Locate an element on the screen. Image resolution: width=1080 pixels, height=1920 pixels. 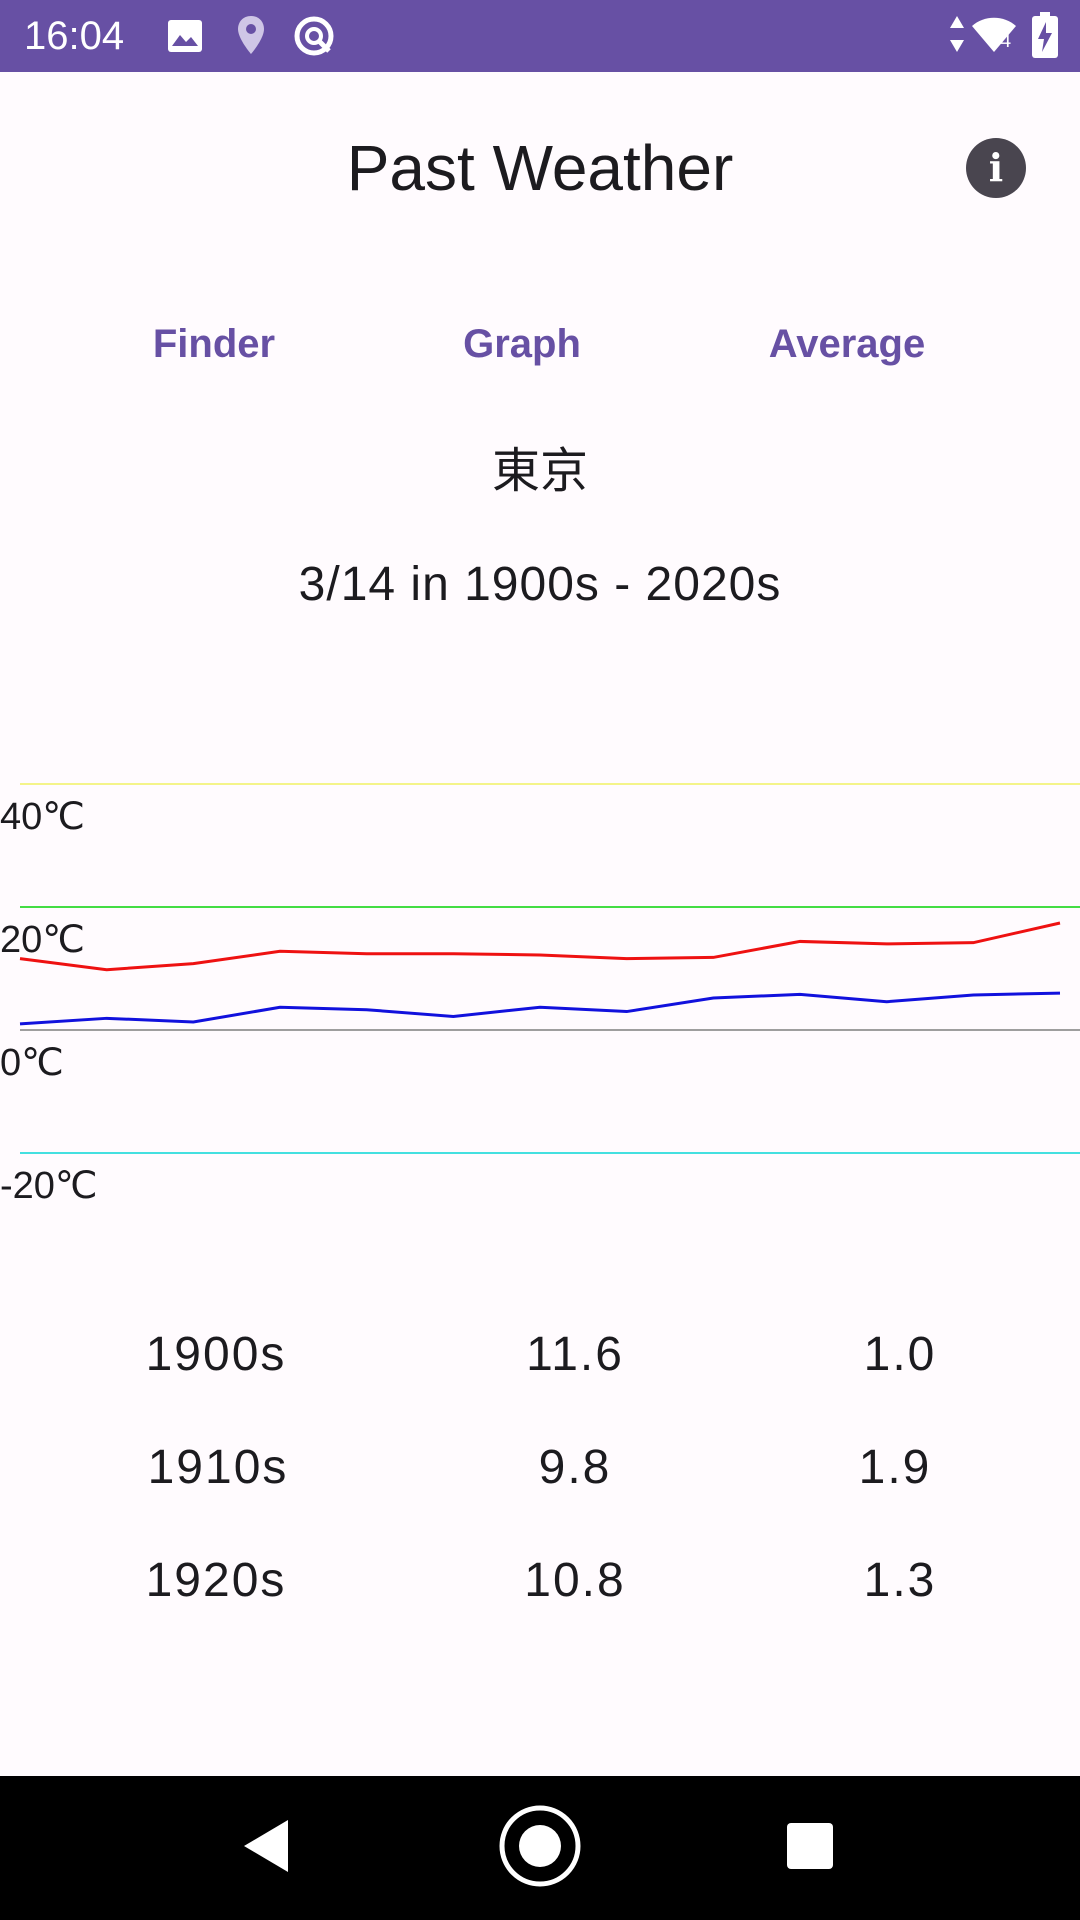
wifi-badge: 4 is located at coordinates (1006, 41).